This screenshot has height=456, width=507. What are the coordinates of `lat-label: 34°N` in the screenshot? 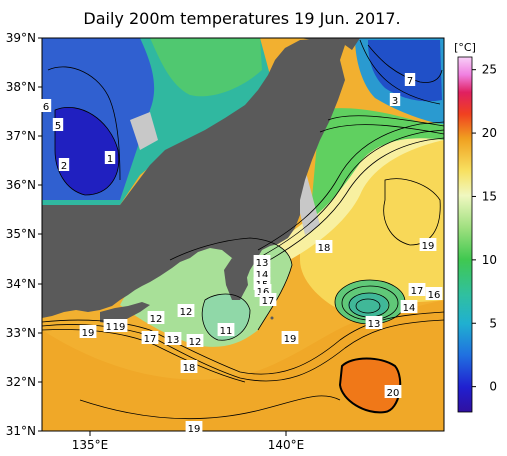 It's located at (21, 284).